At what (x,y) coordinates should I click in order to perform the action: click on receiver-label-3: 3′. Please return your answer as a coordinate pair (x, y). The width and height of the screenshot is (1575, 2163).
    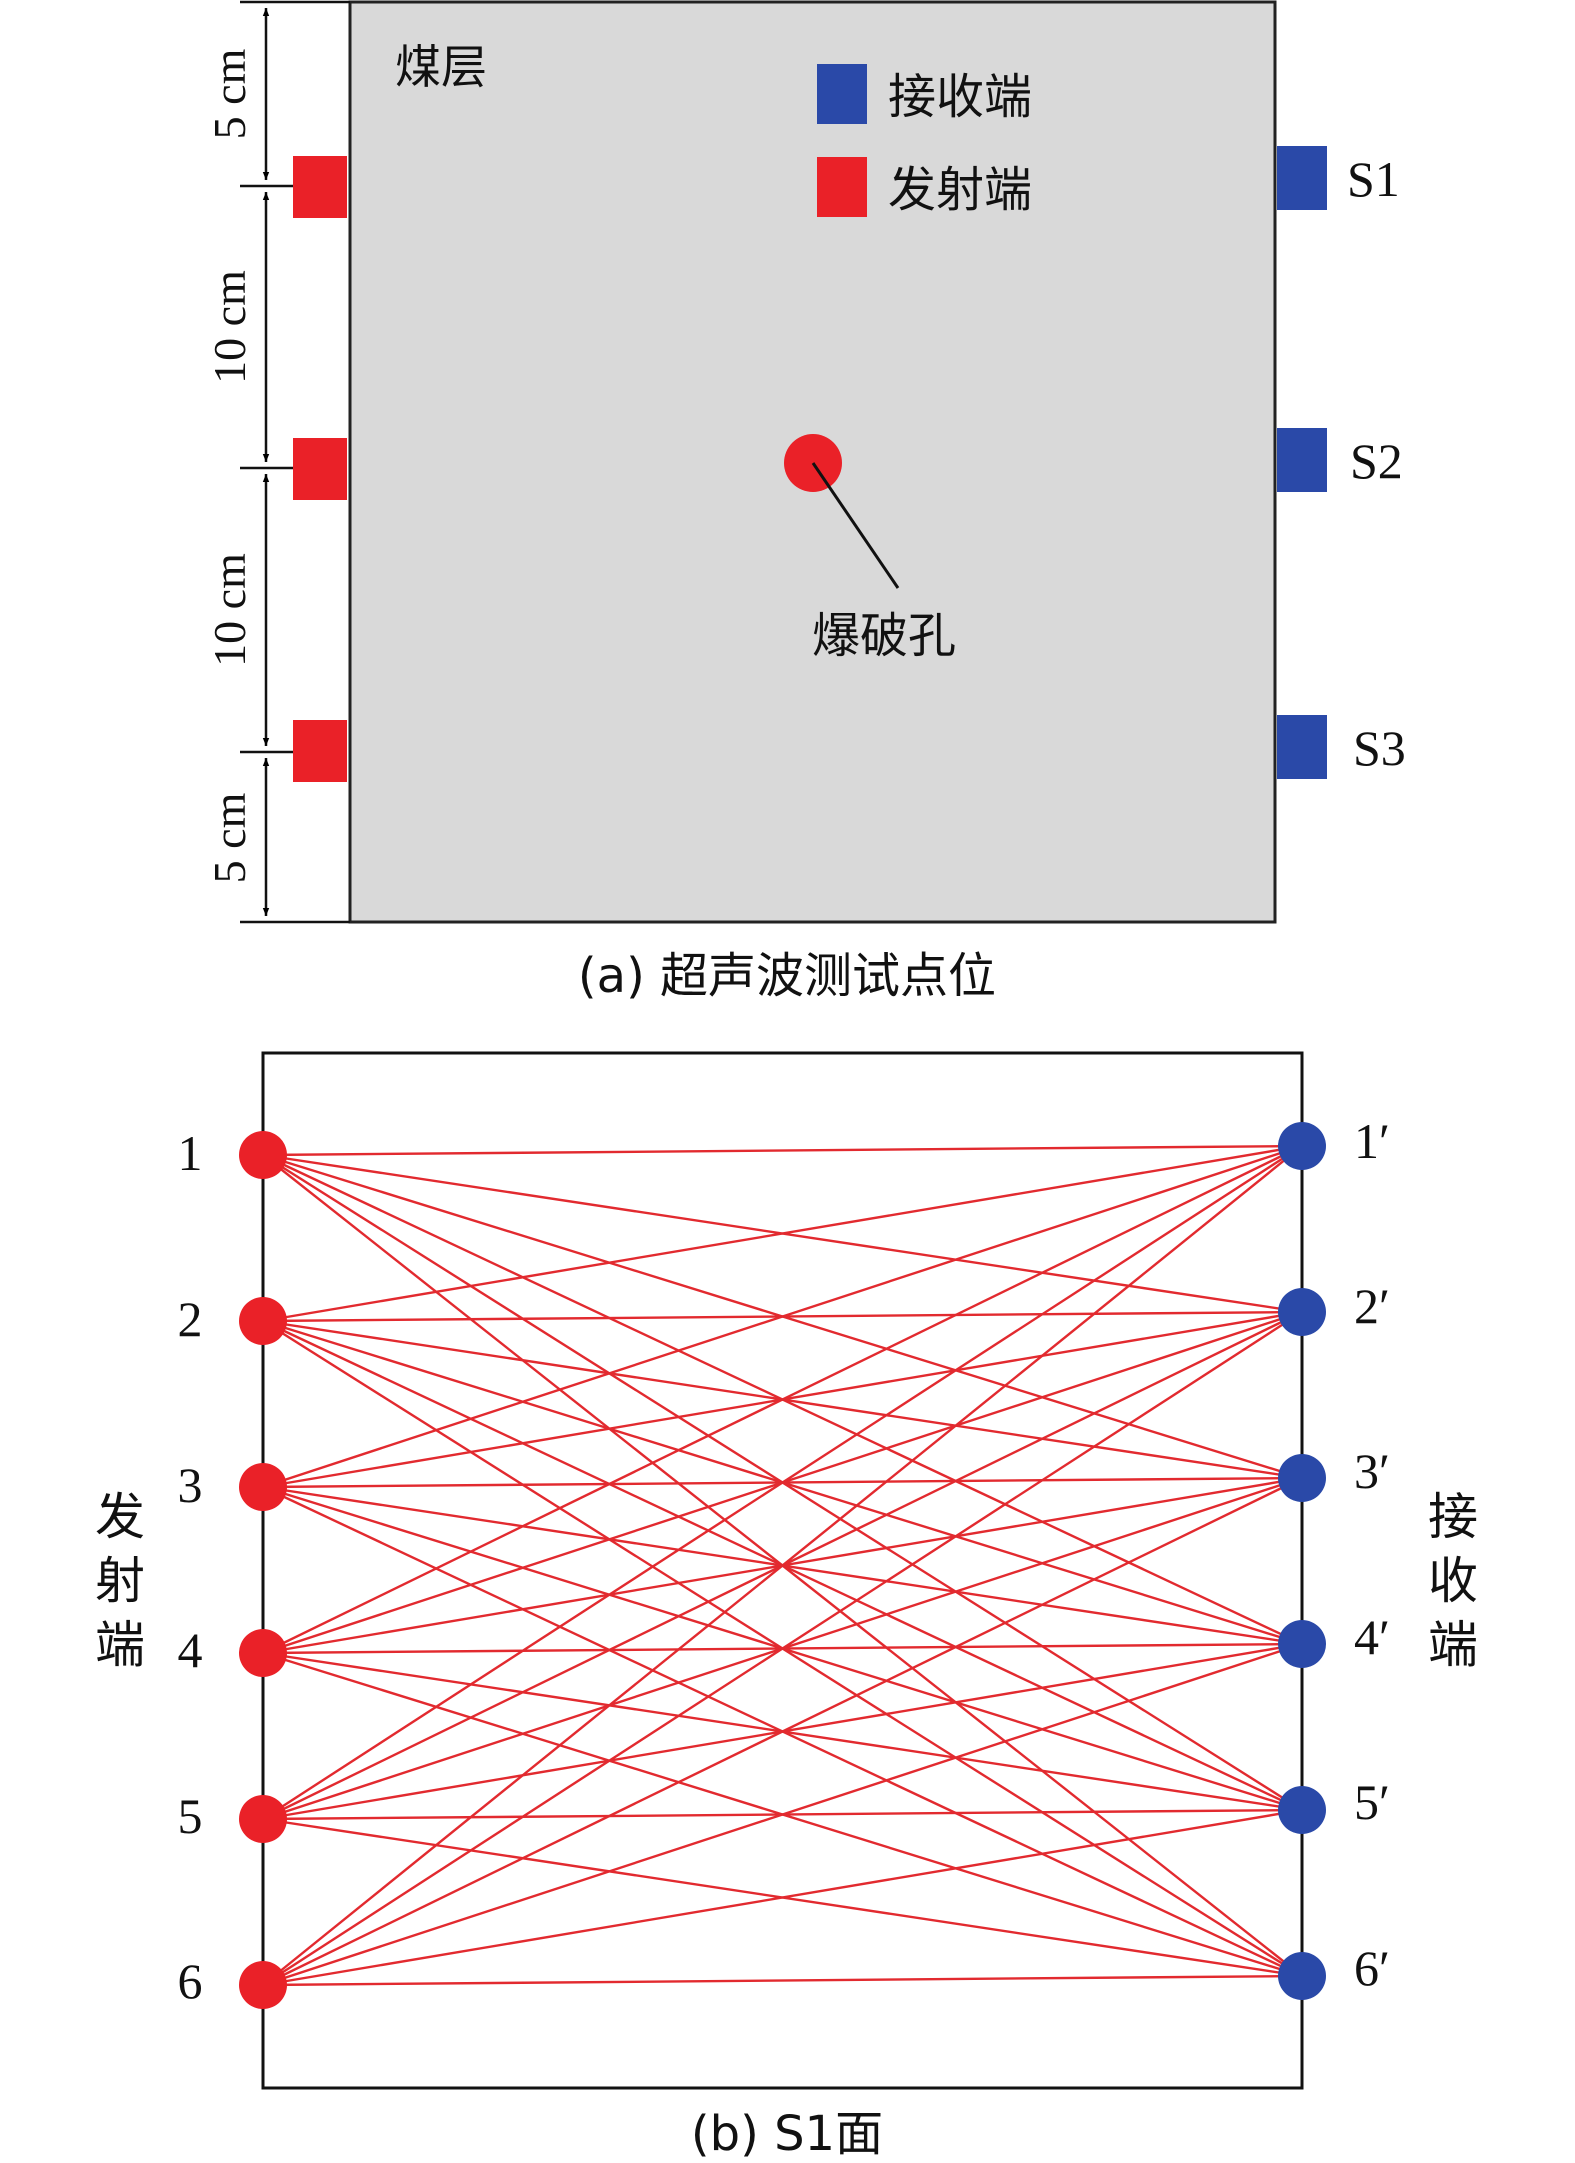
    Looking at the image, I should click on (1372, 1471).